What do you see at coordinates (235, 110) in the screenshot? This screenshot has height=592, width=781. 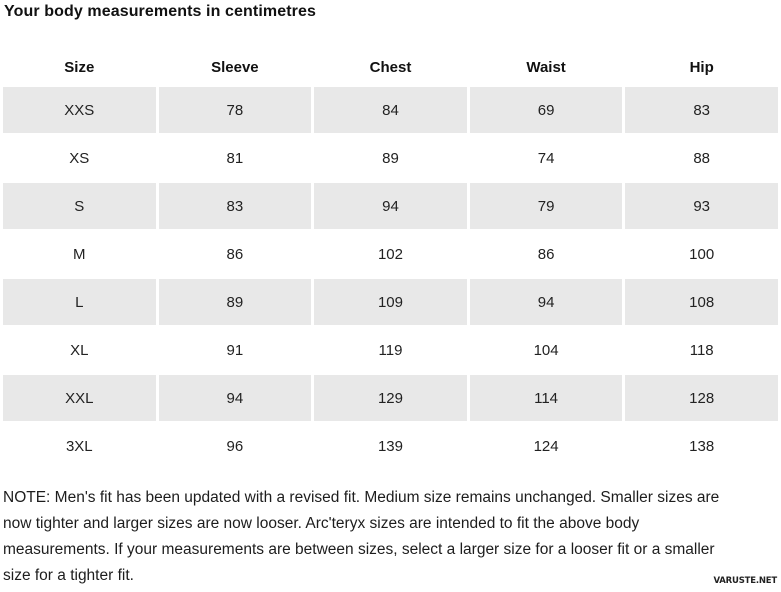 I see `sleeve-cell: 78` at bounding box center [235, 110].